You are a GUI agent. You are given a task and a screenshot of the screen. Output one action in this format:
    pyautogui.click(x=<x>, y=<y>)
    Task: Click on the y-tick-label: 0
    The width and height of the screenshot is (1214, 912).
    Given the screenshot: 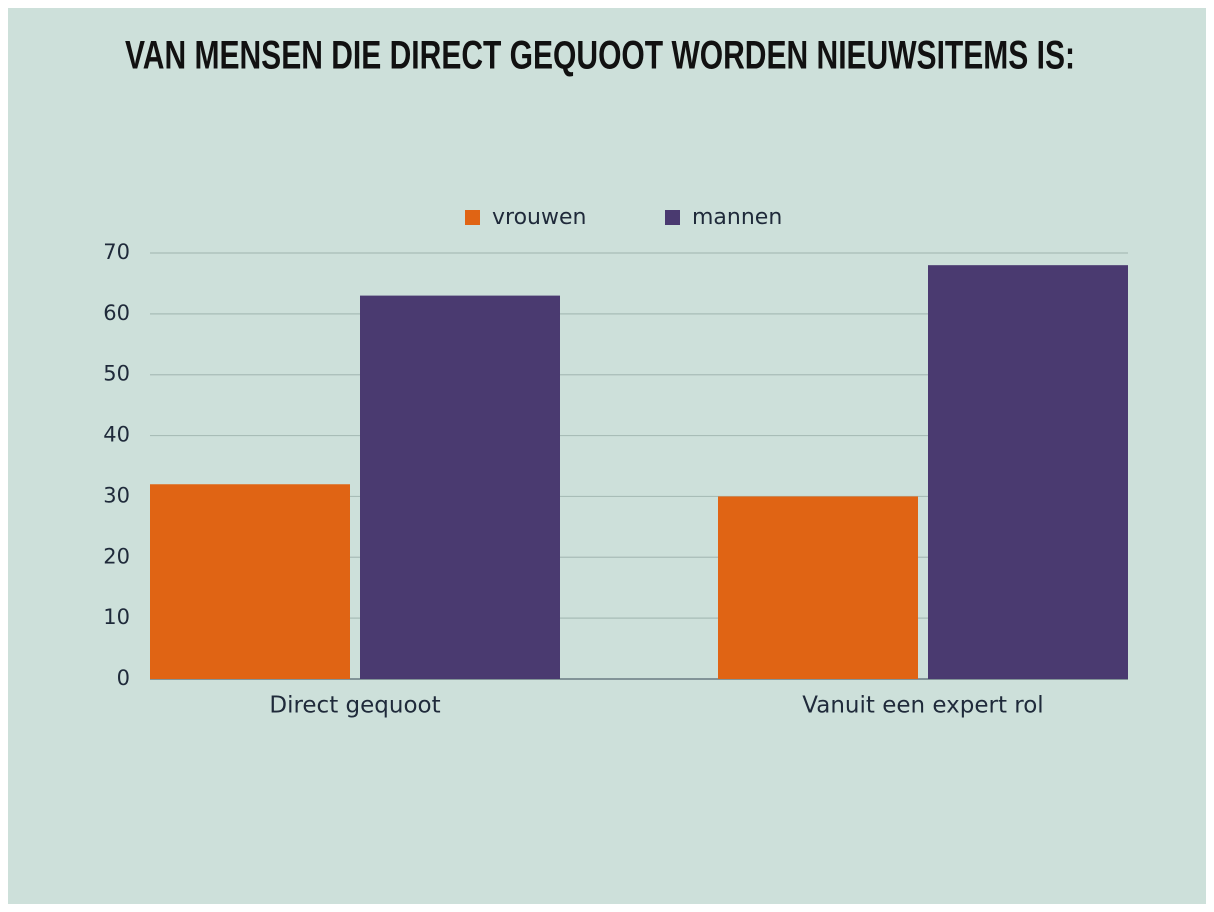 What is the action you would take?
    pyautogui.click(x=123, y=678)
    